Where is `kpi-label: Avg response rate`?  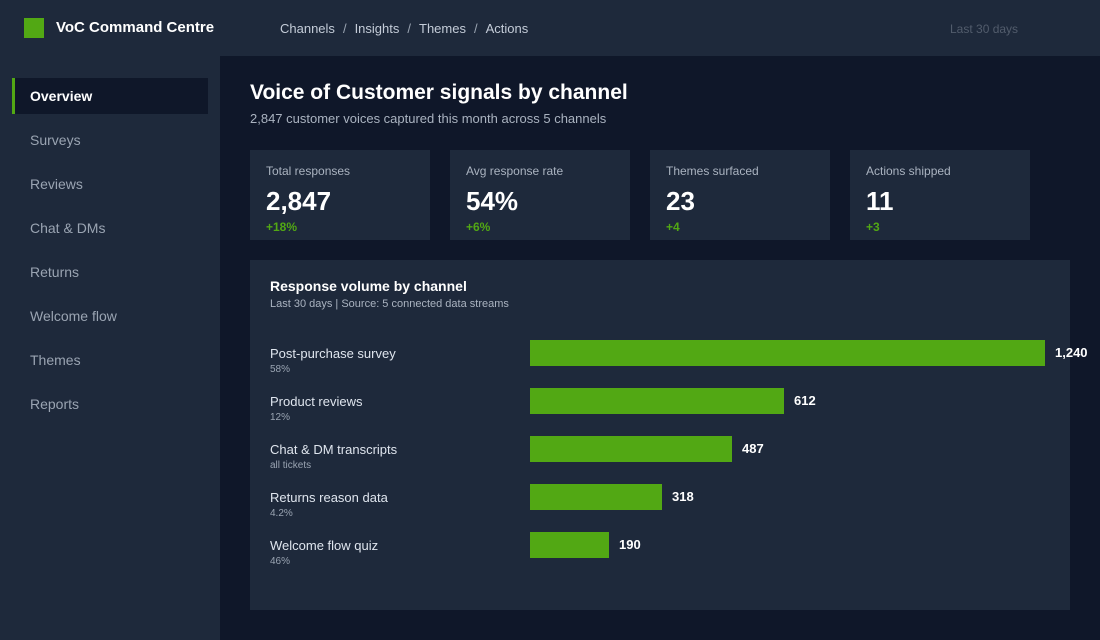
kpi-label: Avg response rate is located at coordinates (515, 171).